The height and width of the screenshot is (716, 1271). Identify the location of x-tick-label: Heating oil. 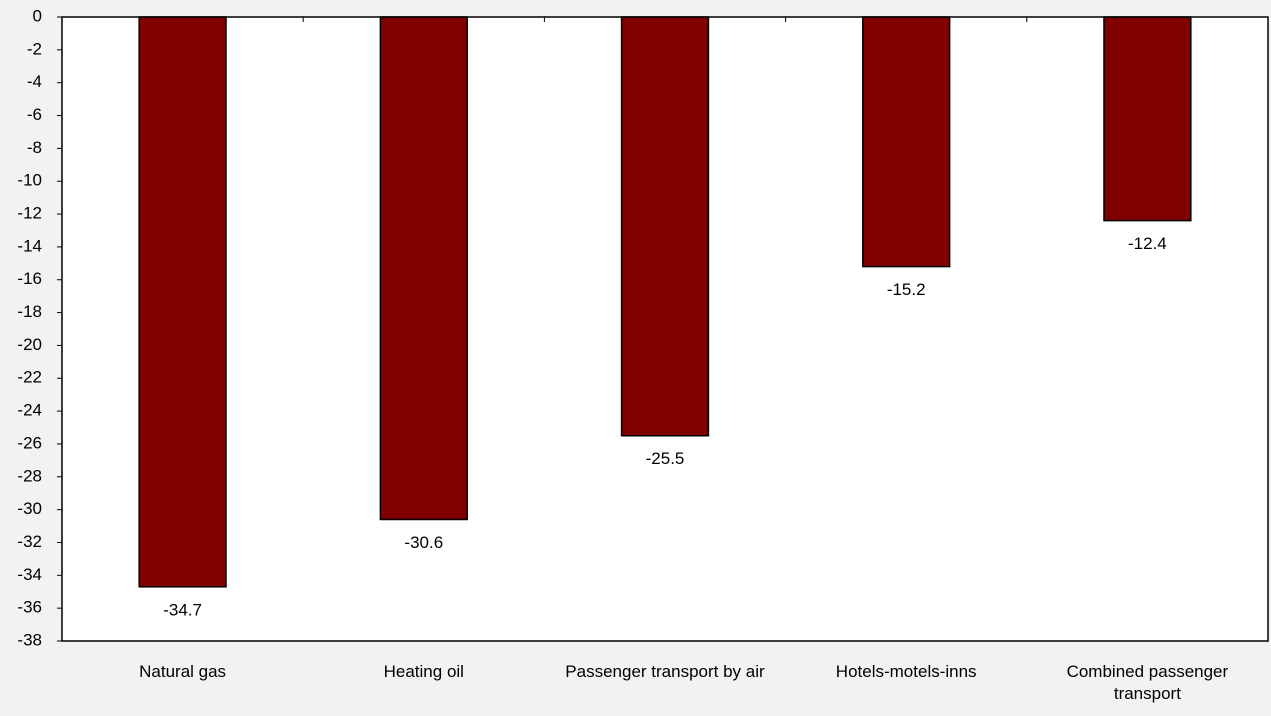
(423, 671).